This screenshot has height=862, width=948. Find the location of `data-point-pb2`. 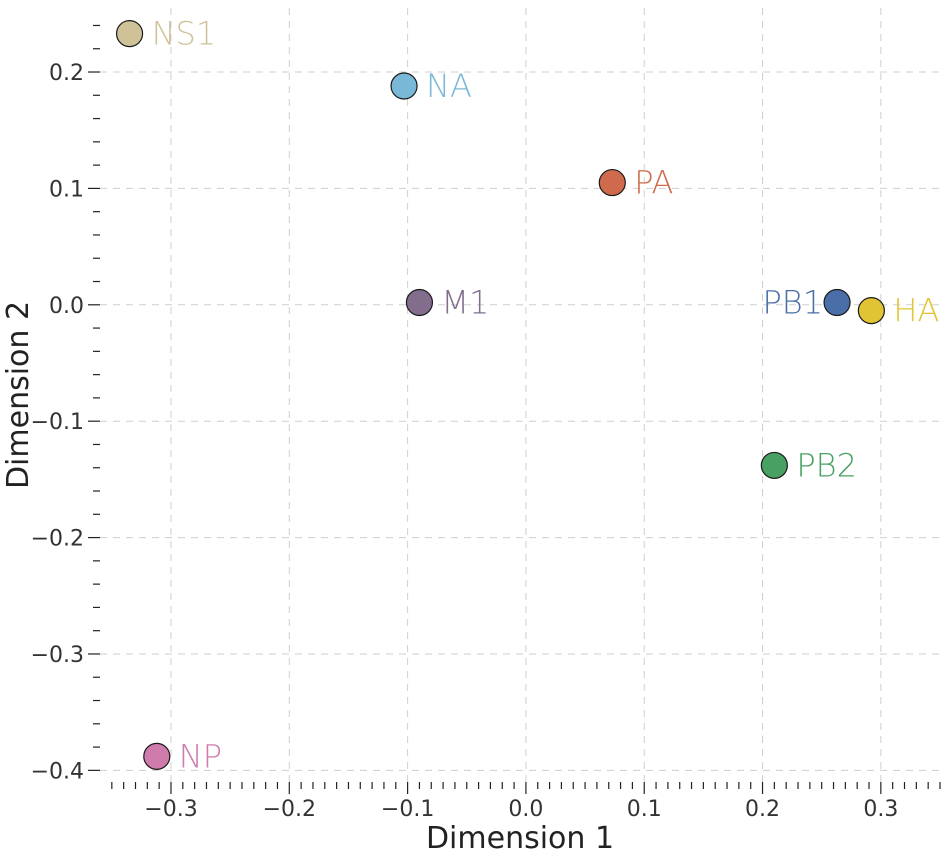

data-point-pb2 is located at coordinates (774, 465).